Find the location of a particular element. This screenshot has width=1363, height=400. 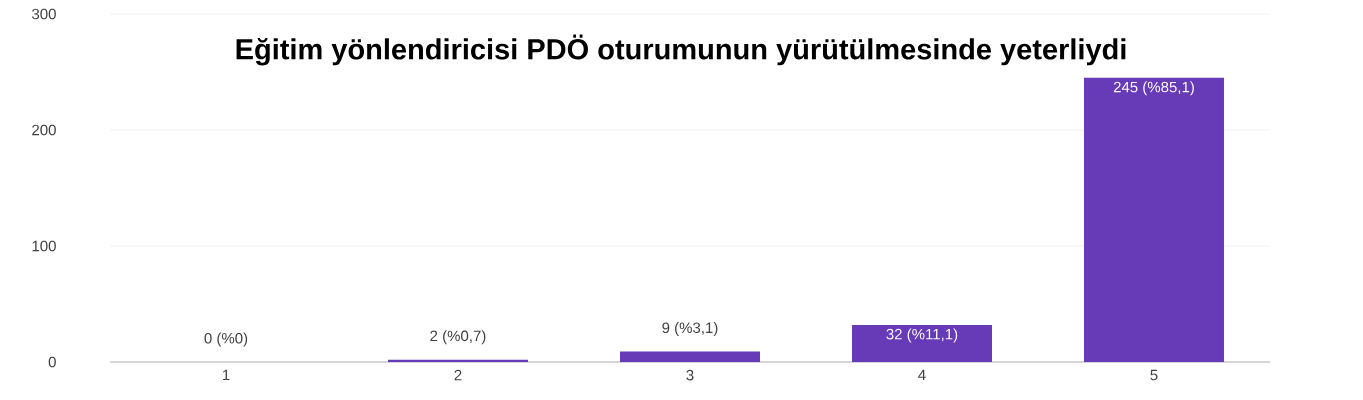

y-tick-label: 100 is located at coordinates (44, 246).